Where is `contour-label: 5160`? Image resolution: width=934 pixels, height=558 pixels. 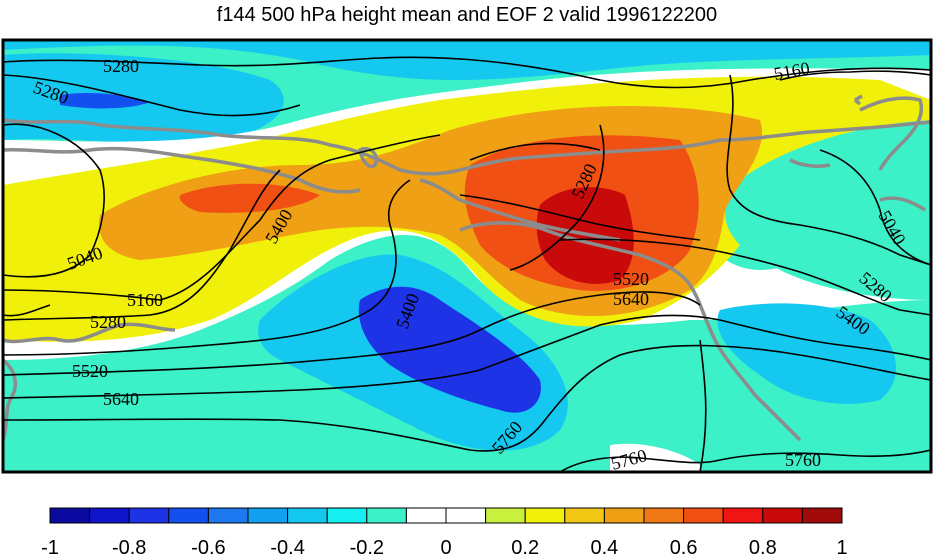 contour-label: 5160 is located at coordinates (145, 300).